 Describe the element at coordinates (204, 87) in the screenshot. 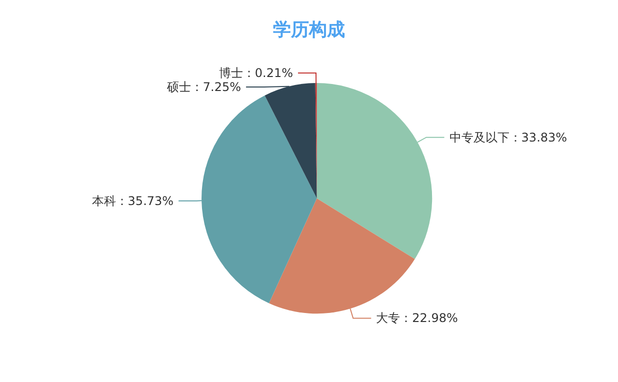

I see `slice-label: 硕士：7.25%` at that location.